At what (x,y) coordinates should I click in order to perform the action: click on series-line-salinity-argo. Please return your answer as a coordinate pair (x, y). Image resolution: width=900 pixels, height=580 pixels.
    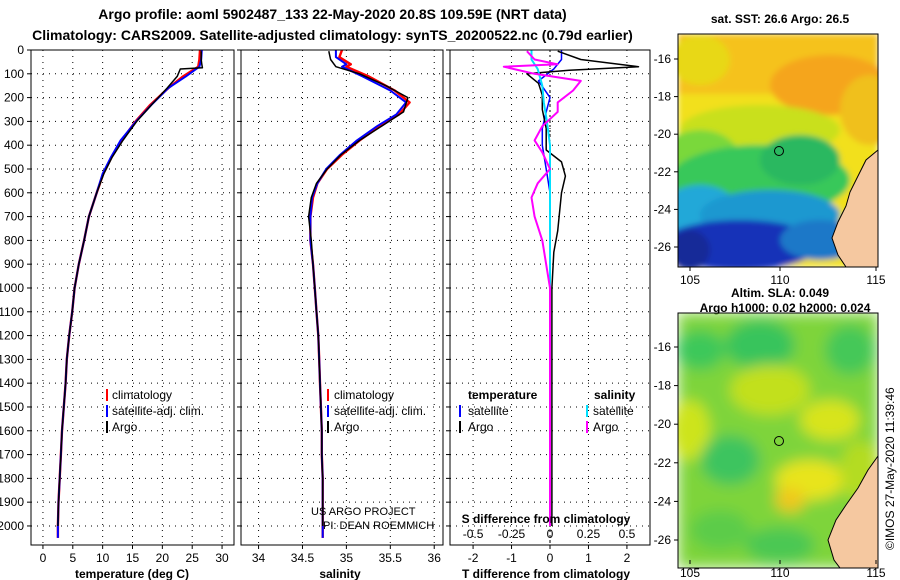
    Looking at the image, I should click on (542, 288).